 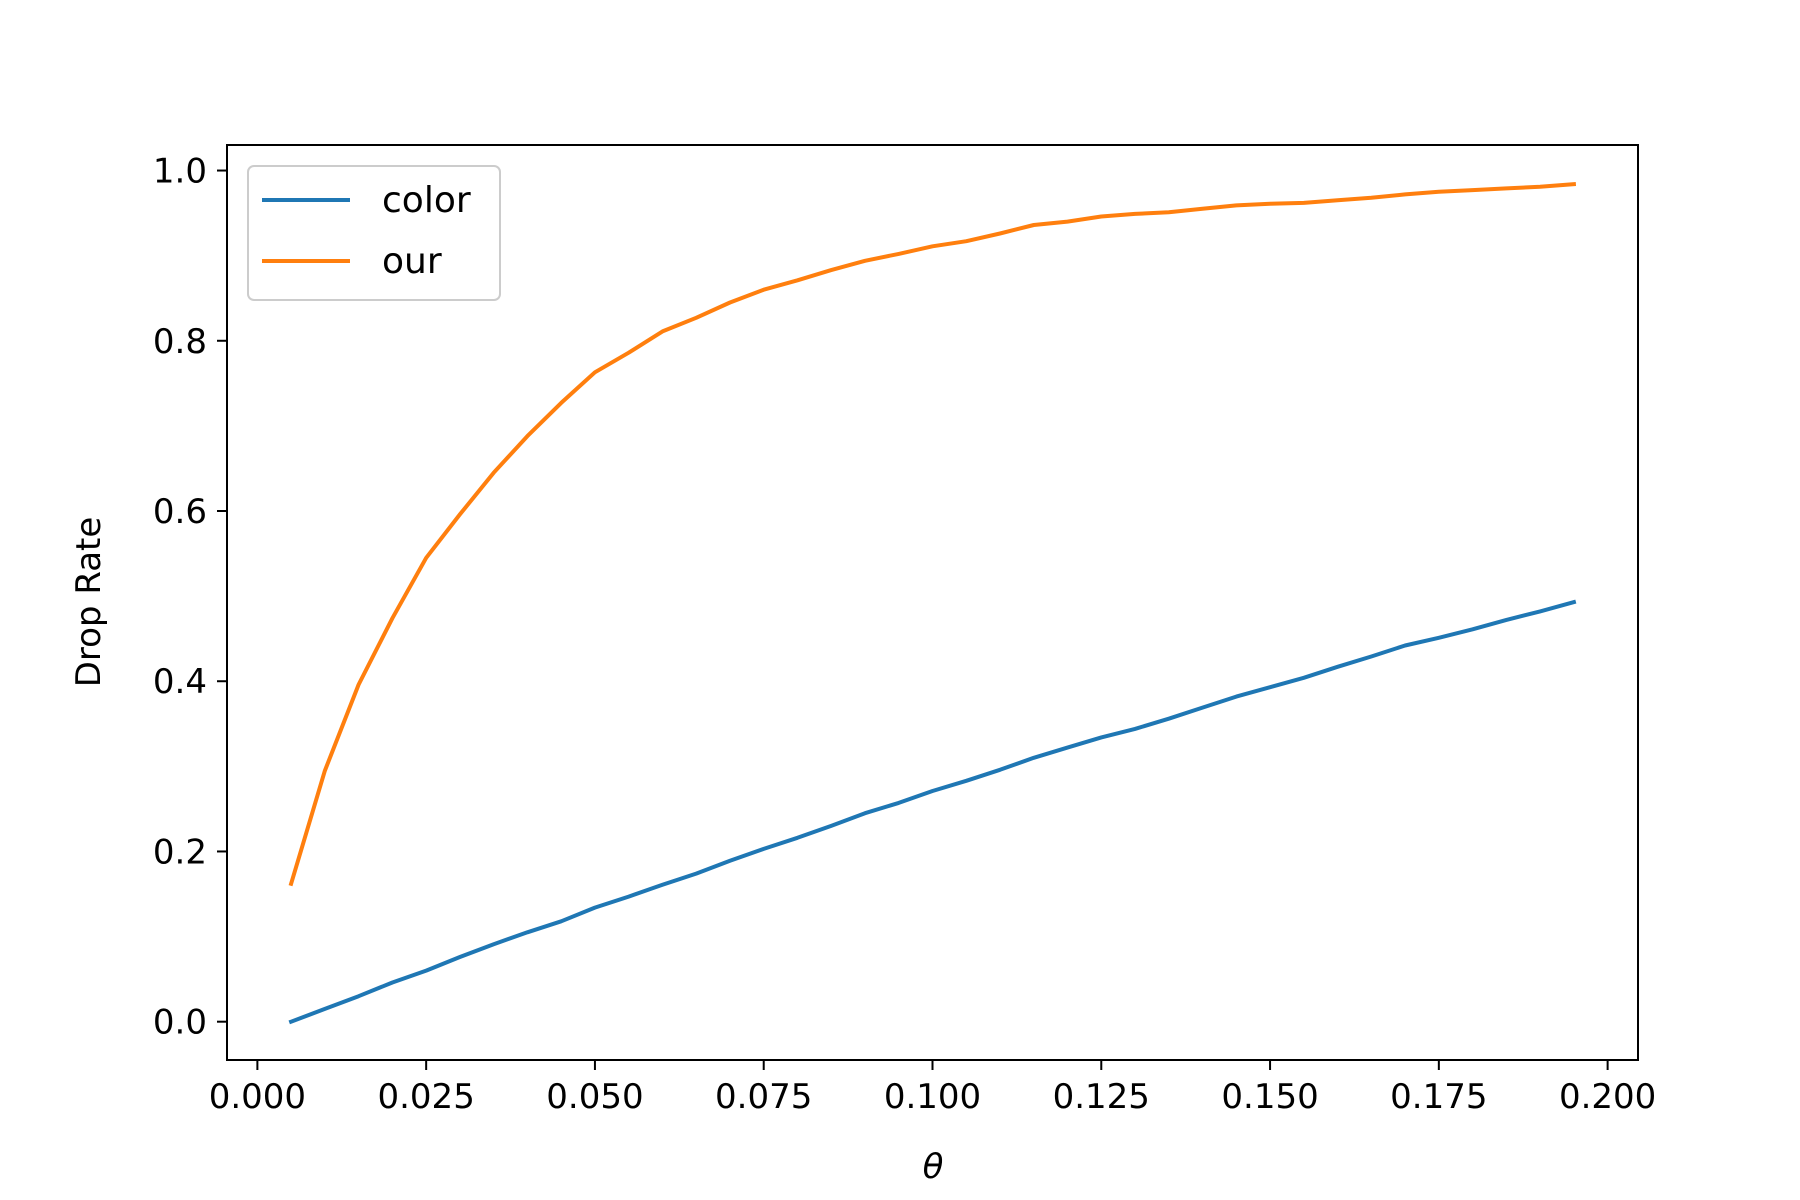 I want to click on x-axis-label: θ, so click(x=933, y=1167).